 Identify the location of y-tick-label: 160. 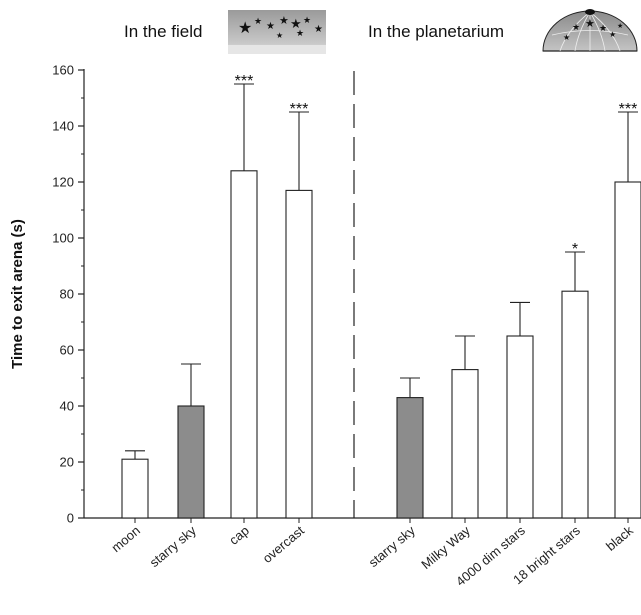
(63, 70).